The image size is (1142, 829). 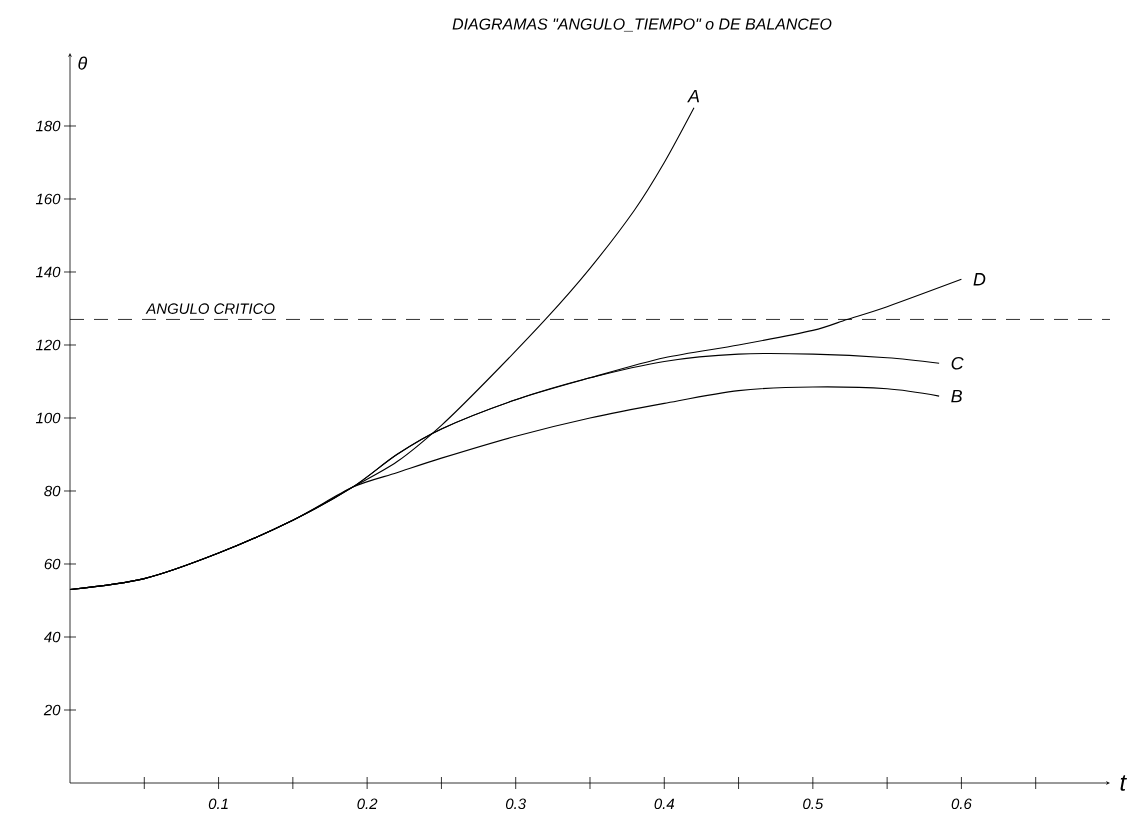 What do you see at coordinates (515, 804) in the screenshot?
I see `x-tick-label: 0.3` at bounding box center [515, 804].